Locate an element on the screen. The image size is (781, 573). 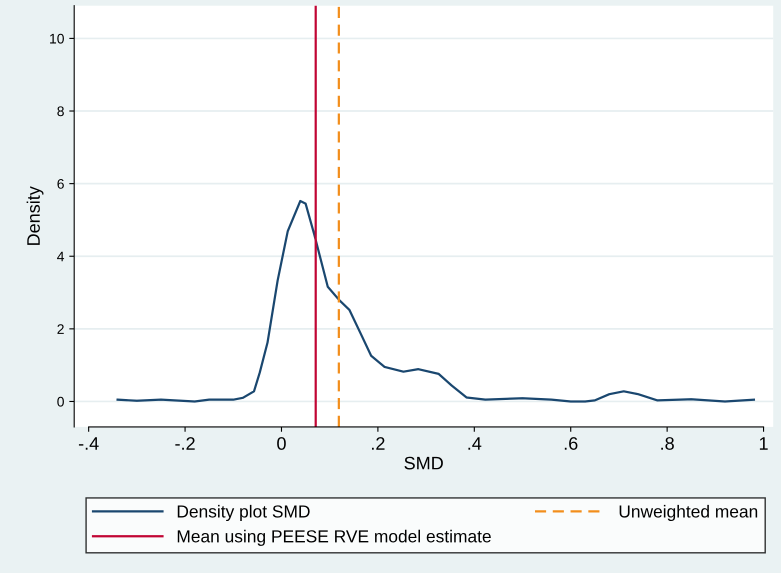
x-tick-label: .6 is located at coordinates (571, 443).